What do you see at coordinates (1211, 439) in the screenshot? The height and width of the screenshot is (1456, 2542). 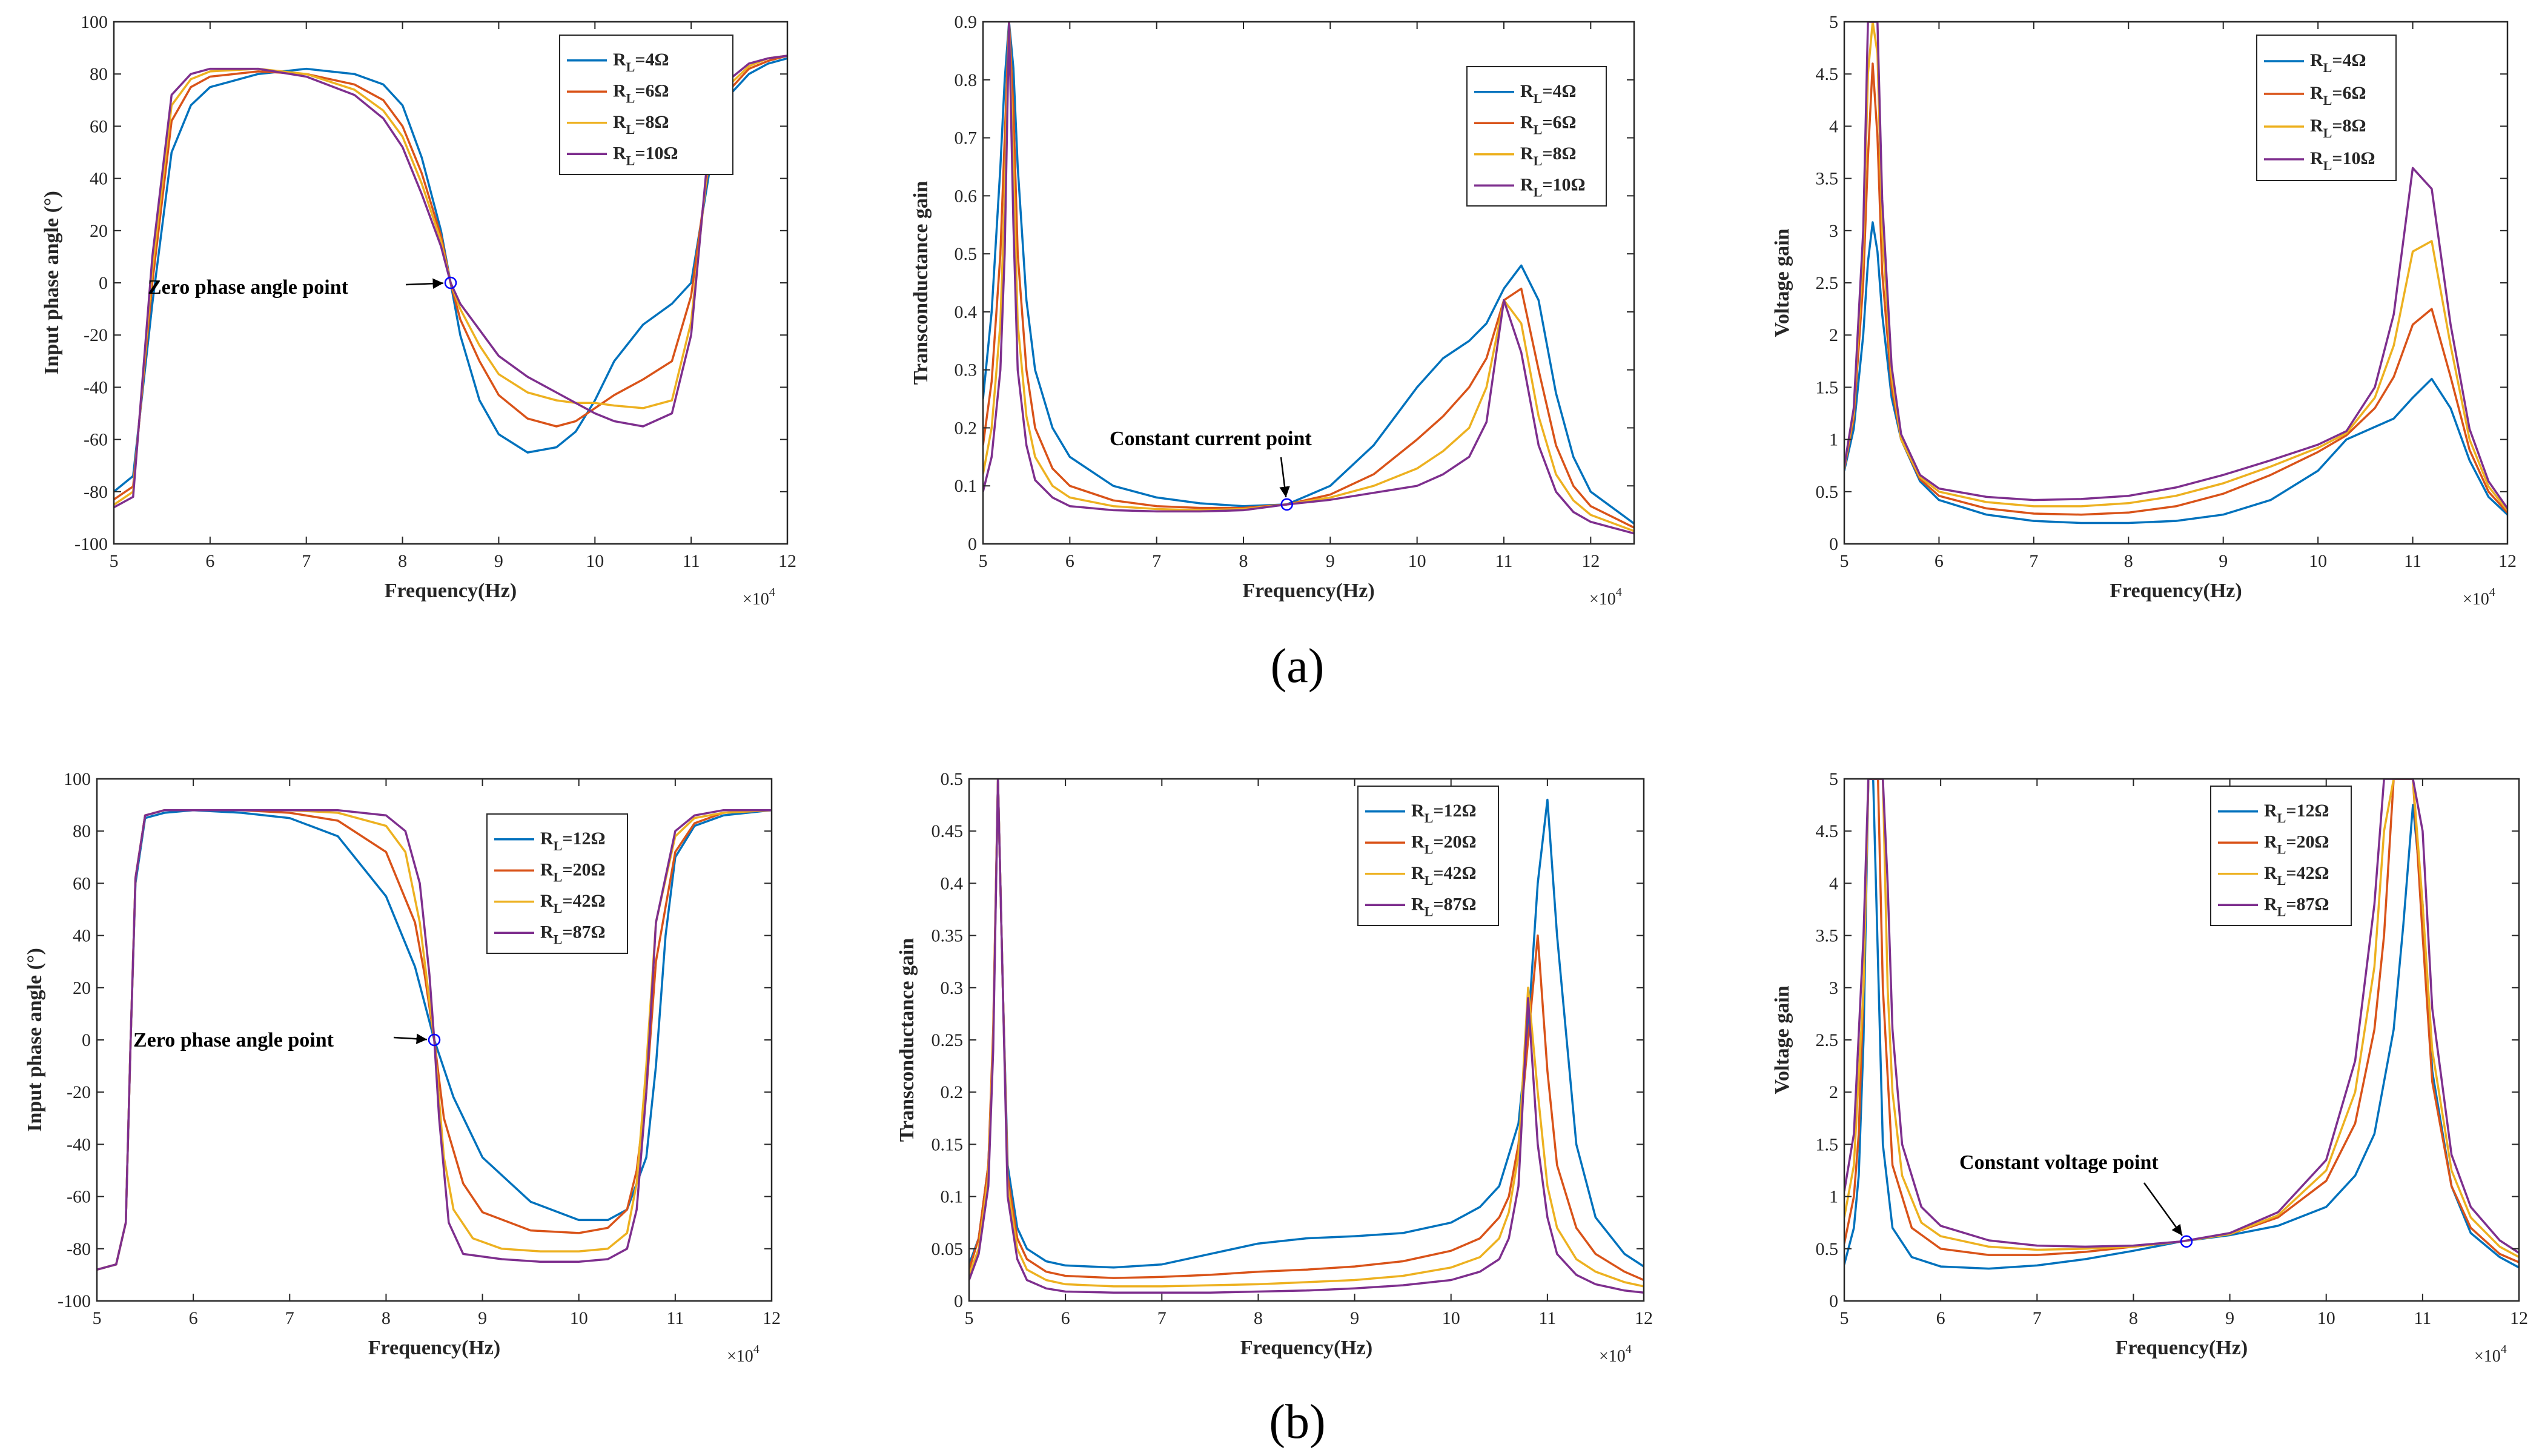 I see `annotation-text-a2: Constant current point` at bounding box center [1211, 439].